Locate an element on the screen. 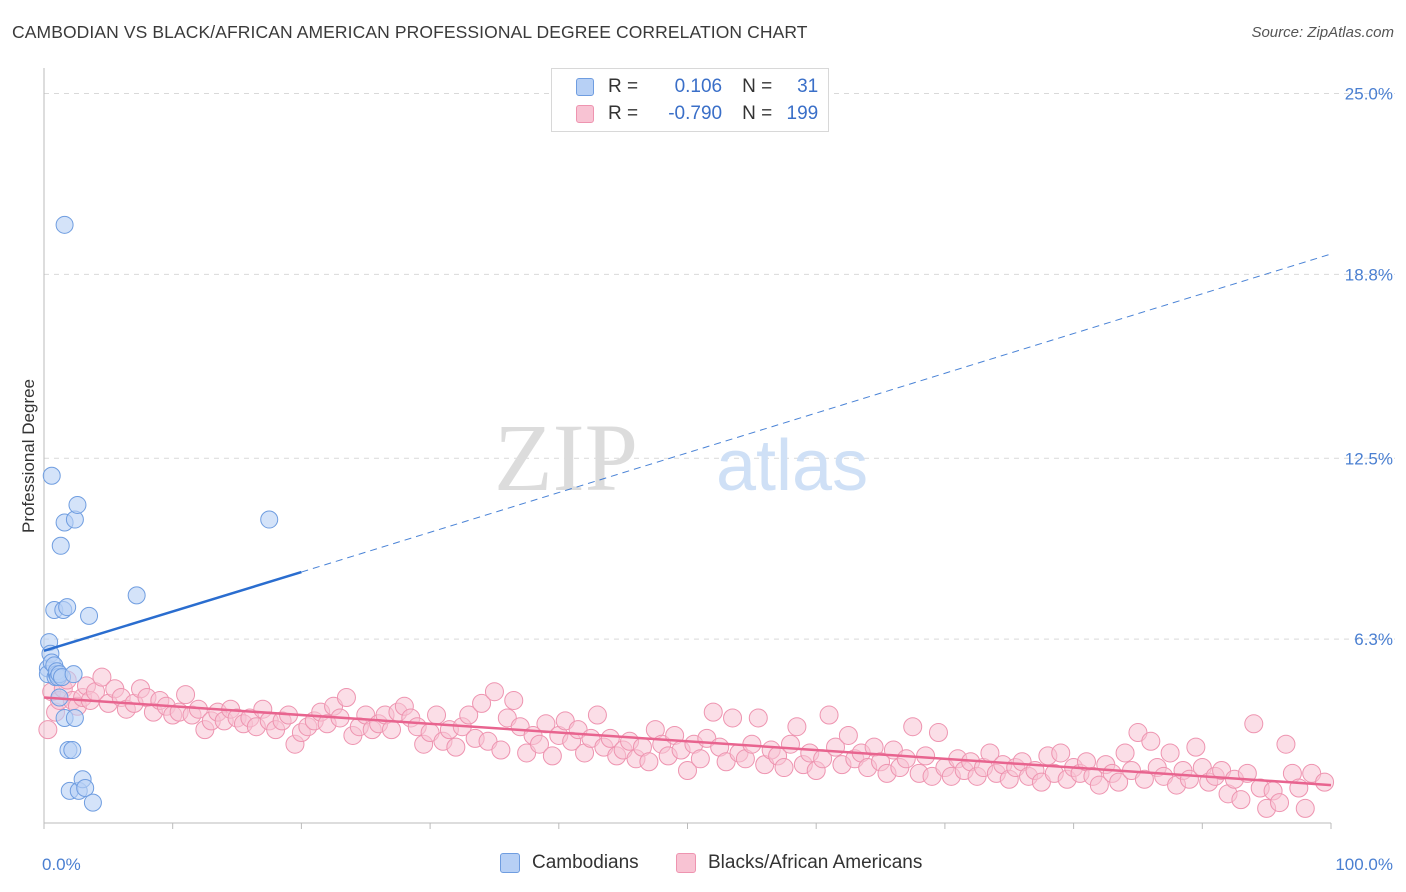 Image resolution: width=1406 pixels, height=892 pixels. series-cambodians-points is located at coordinates (158, 513).